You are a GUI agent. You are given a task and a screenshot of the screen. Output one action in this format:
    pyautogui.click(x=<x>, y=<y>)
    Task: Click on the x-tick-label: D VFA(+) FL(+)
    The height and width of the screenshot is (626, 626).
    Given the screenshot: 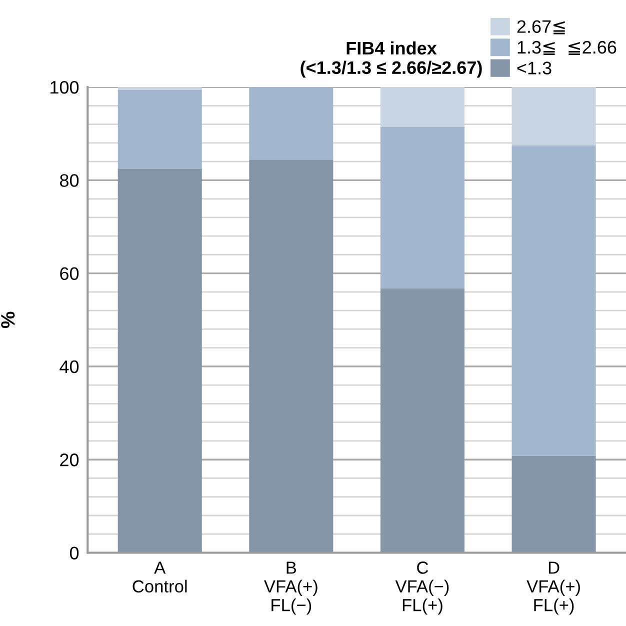 What is the action you would take?
    pyautogui.click(x=553, y=588)
    